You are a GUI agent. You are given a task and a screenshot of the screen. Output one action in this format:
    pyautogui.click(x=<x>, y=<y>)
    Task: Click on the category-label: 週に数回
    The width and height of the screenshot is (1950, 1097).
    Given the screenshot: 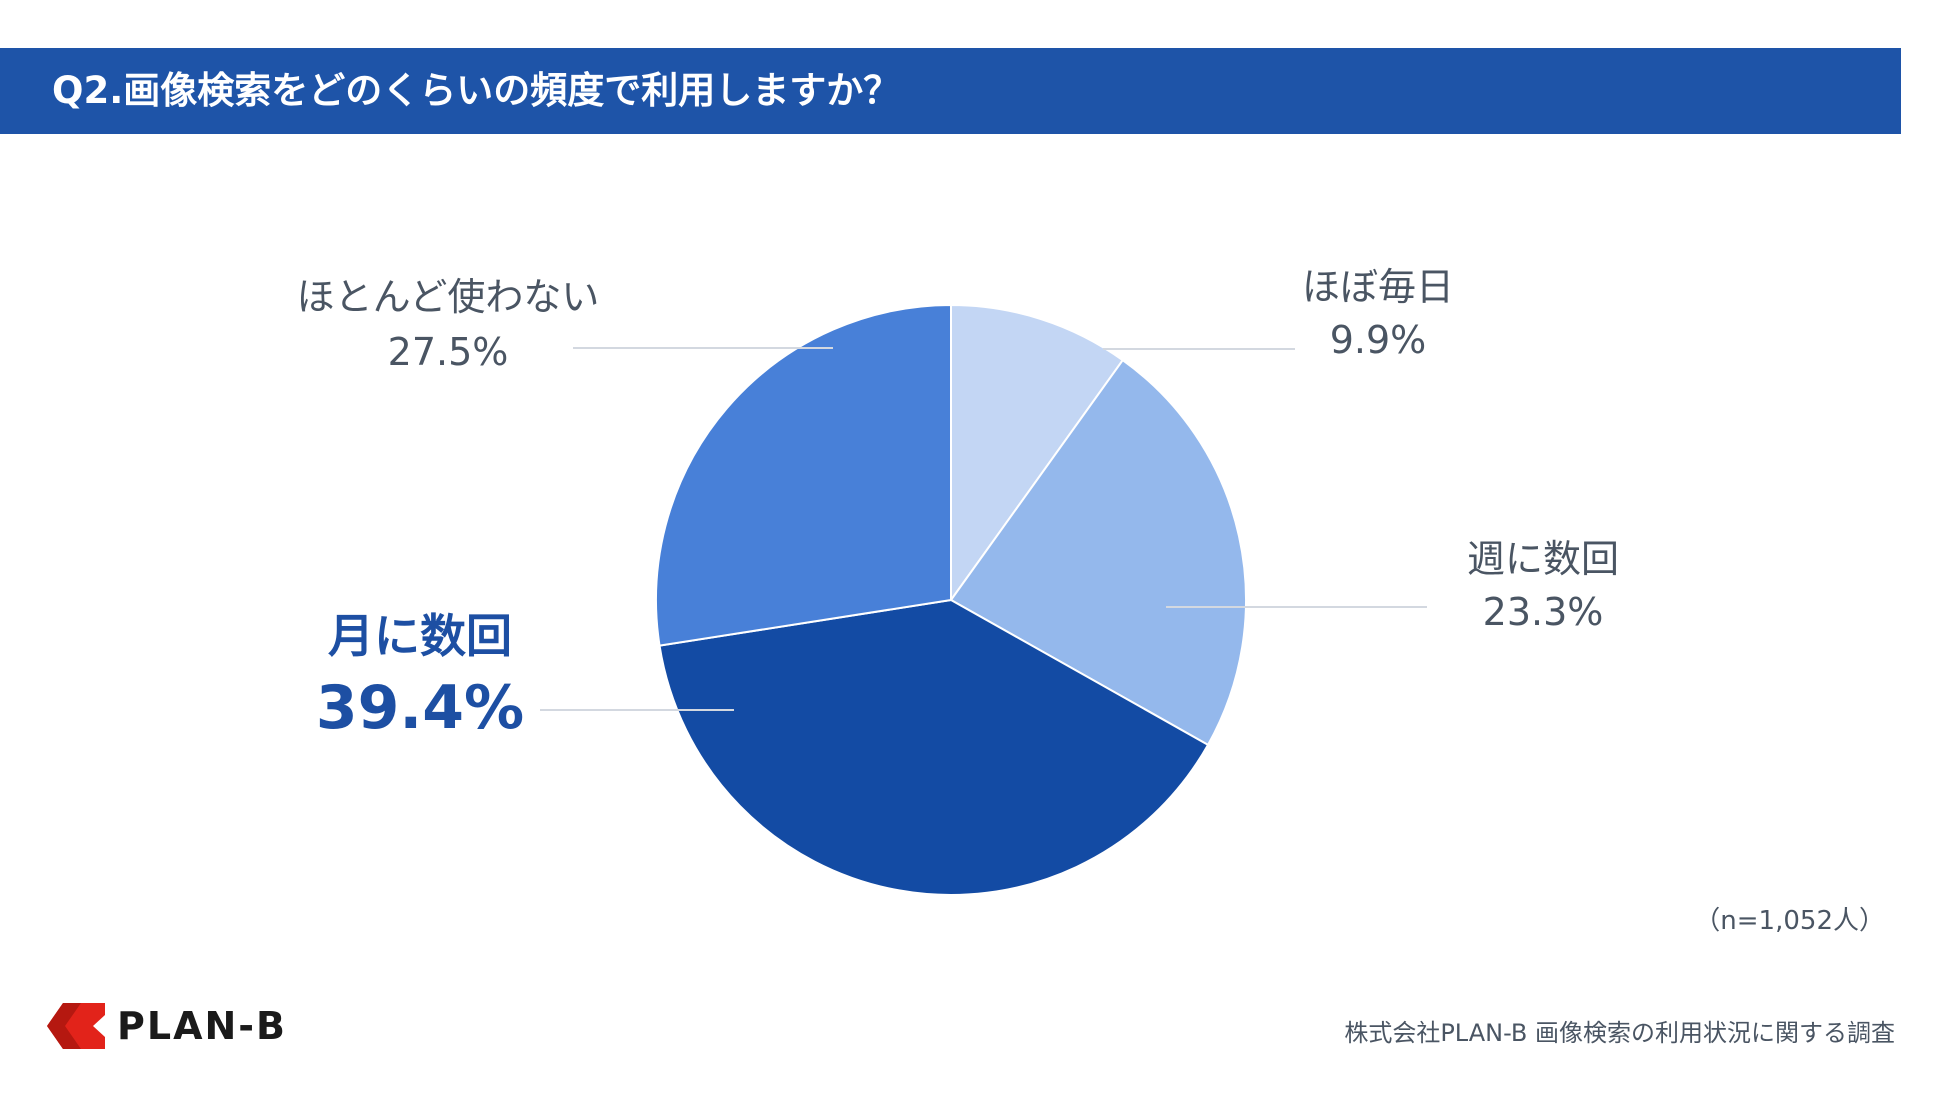 What is the action you would take?
    pyautogui.click(x=1543, y=559)
    